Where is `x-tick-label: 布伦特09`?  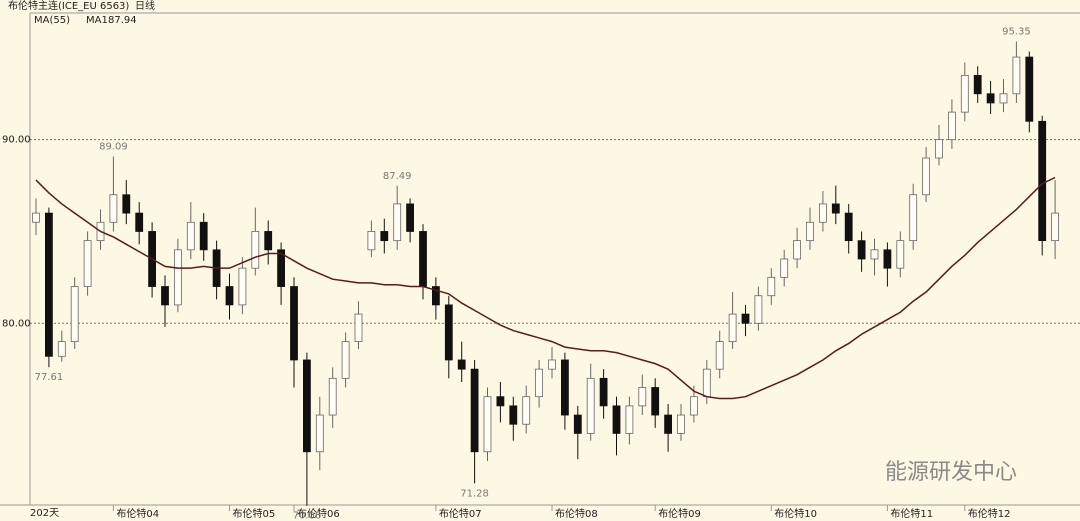 x-tick-label: 布伦特09 is located at coordinates (679, 513).